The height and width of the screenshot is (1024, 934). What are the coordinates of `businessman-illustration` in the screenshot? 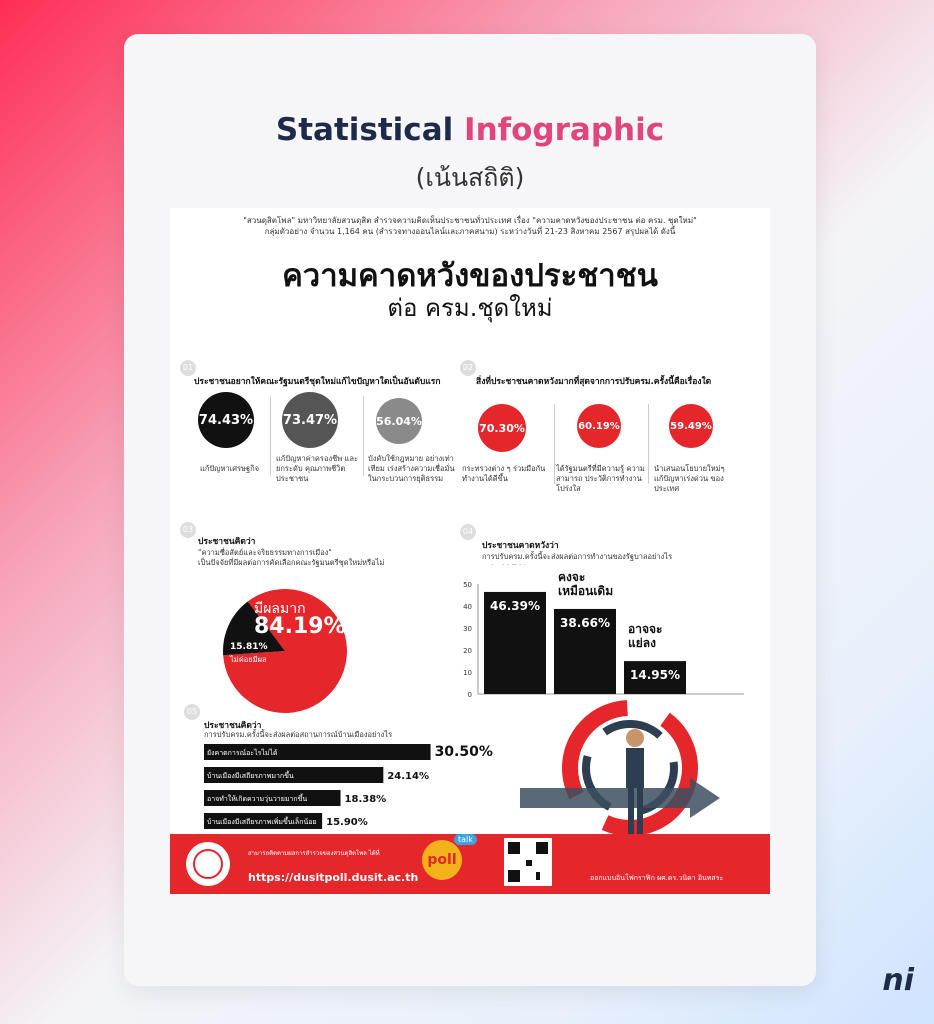 It's located at (620, 772).